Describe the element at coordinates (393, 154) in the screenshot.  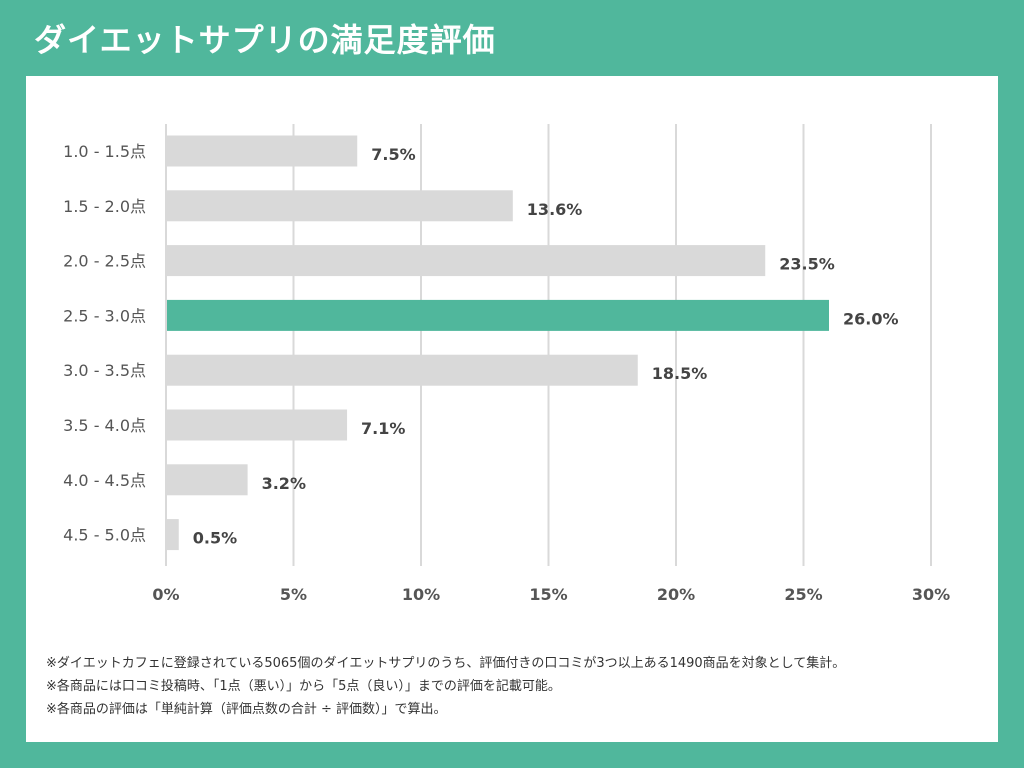
I see `data-label: 7.5%` at that location.